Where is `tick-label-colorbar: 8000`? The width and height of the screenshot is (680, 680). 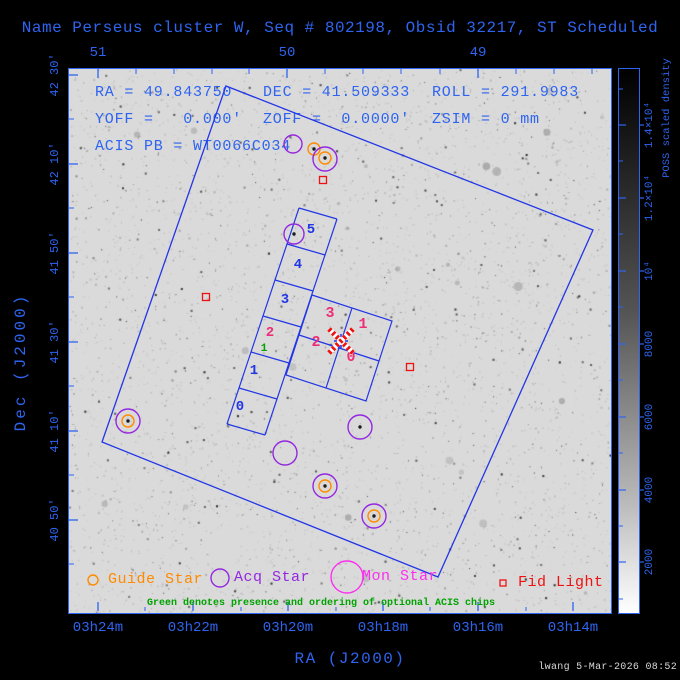 tick-label-colorbar: 8000 is located at coordinates (650, 344).